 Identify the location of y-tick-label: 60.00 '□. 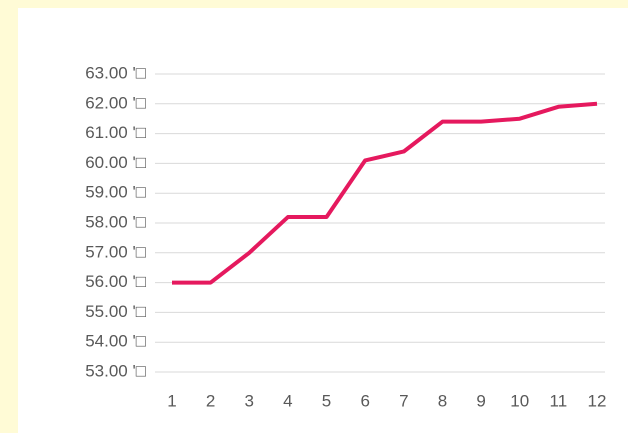
(115, 162).